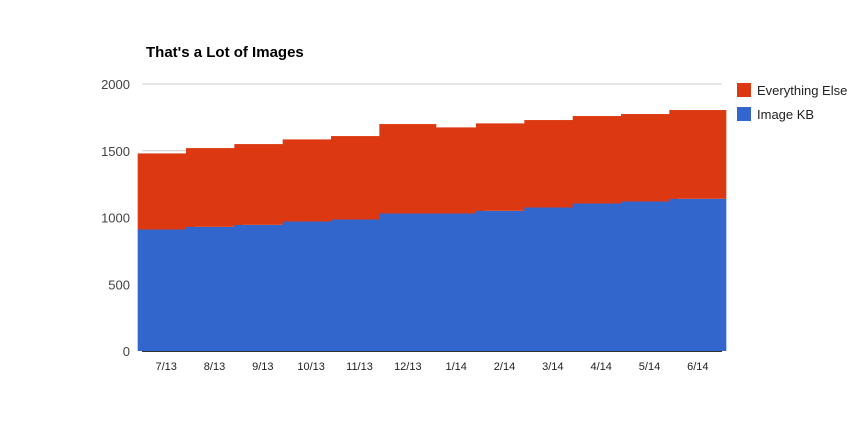  I want to click on x-tick-label: 1/14, so click(455, 367).